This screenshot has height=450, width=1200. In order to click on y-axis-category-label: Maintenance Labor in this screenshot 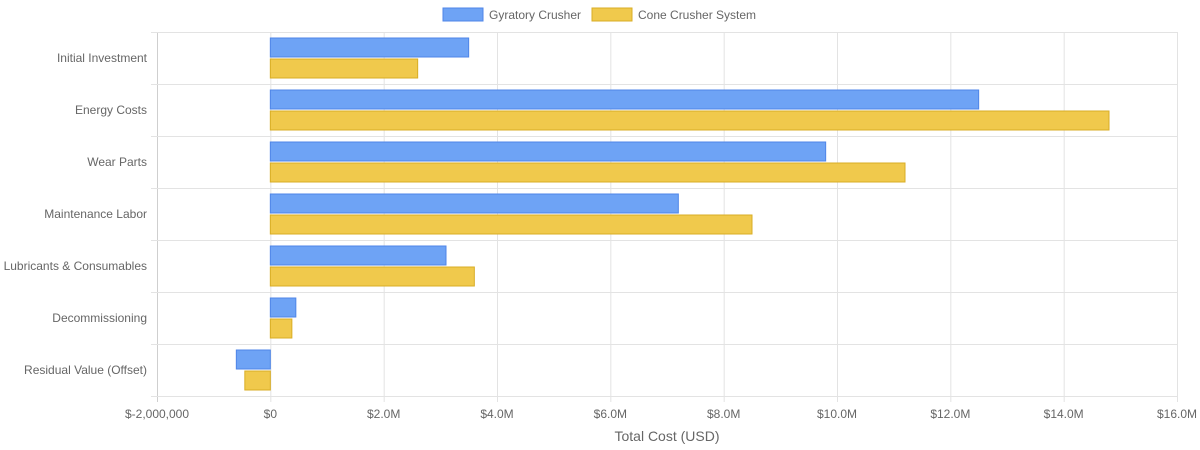, I will do `click(95, 214)`.